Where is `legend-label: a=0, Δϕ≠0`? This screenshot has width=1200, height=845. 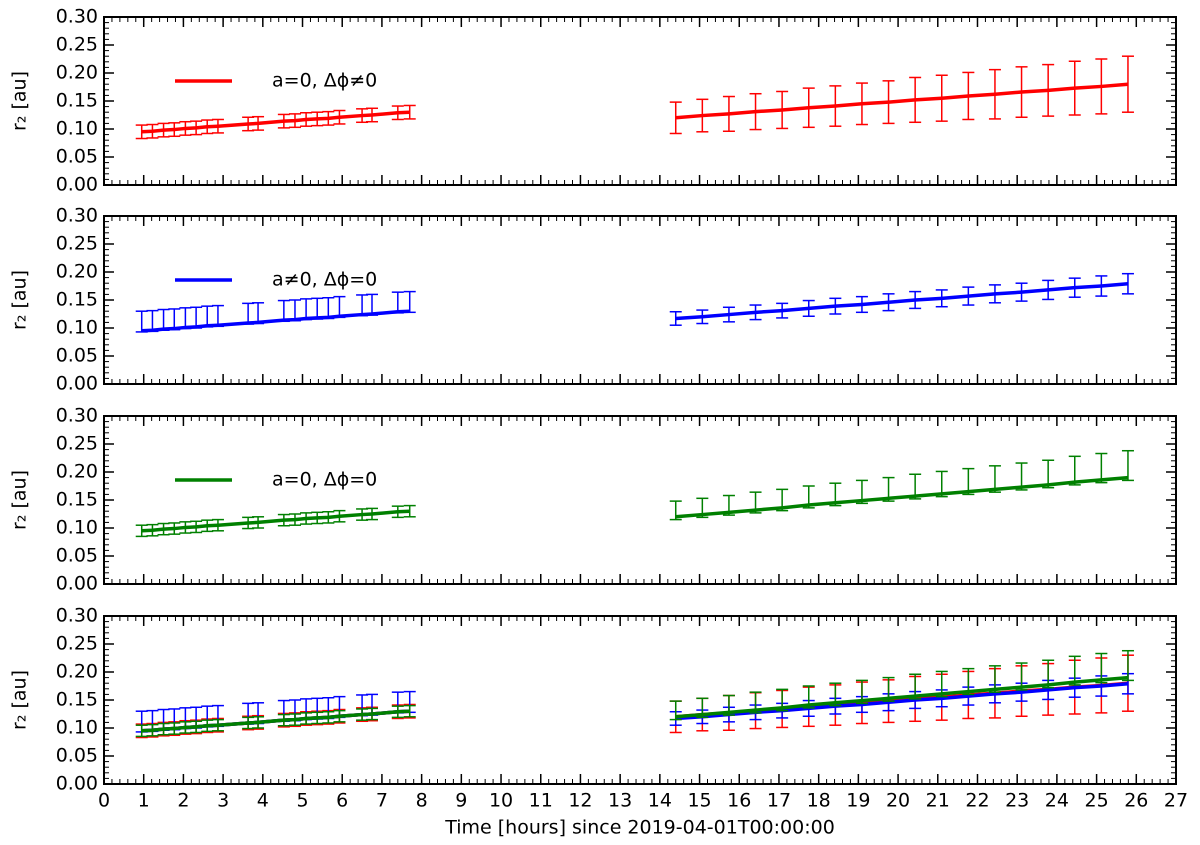 legend-label: a=0, Δϕ≠0 is located at coordinates (324, 81).